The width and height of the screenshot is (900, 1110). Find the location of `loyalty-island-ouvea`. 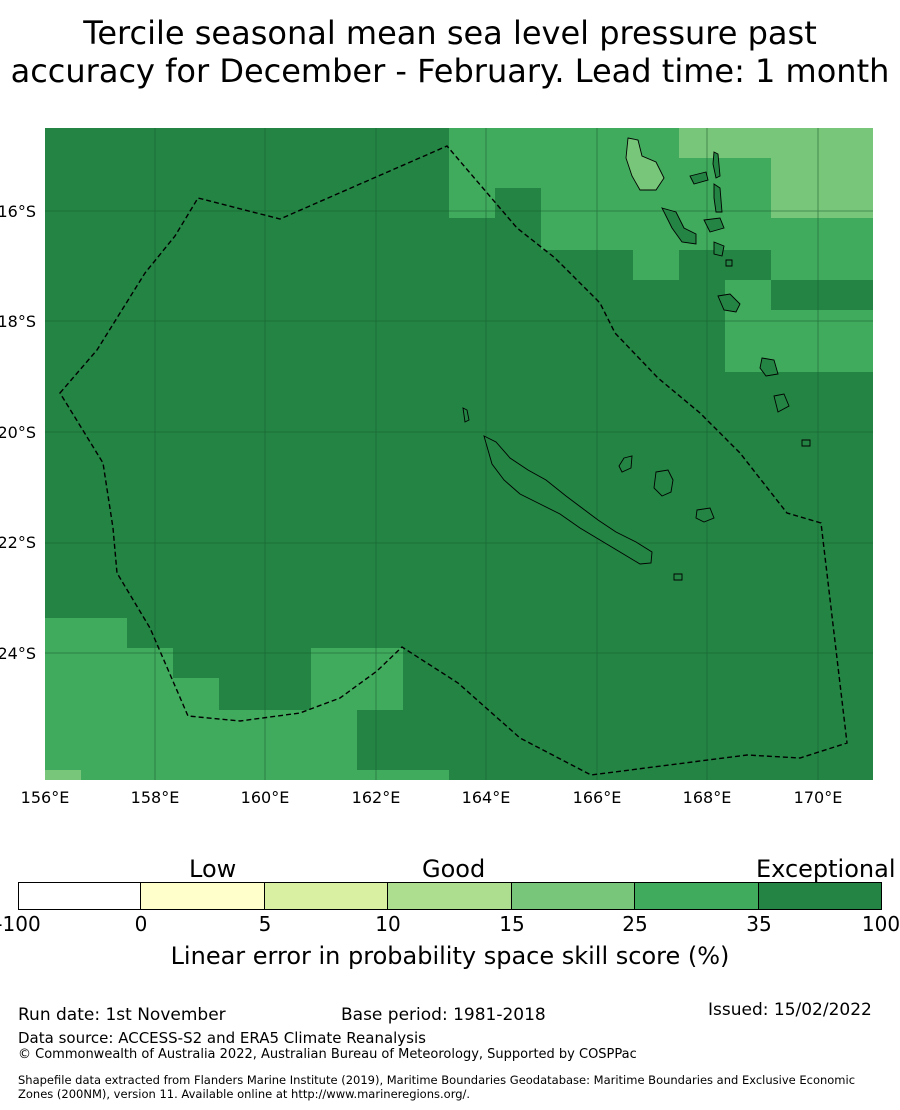

loyalty-island-ouvea is located at coordinates (625, 464).